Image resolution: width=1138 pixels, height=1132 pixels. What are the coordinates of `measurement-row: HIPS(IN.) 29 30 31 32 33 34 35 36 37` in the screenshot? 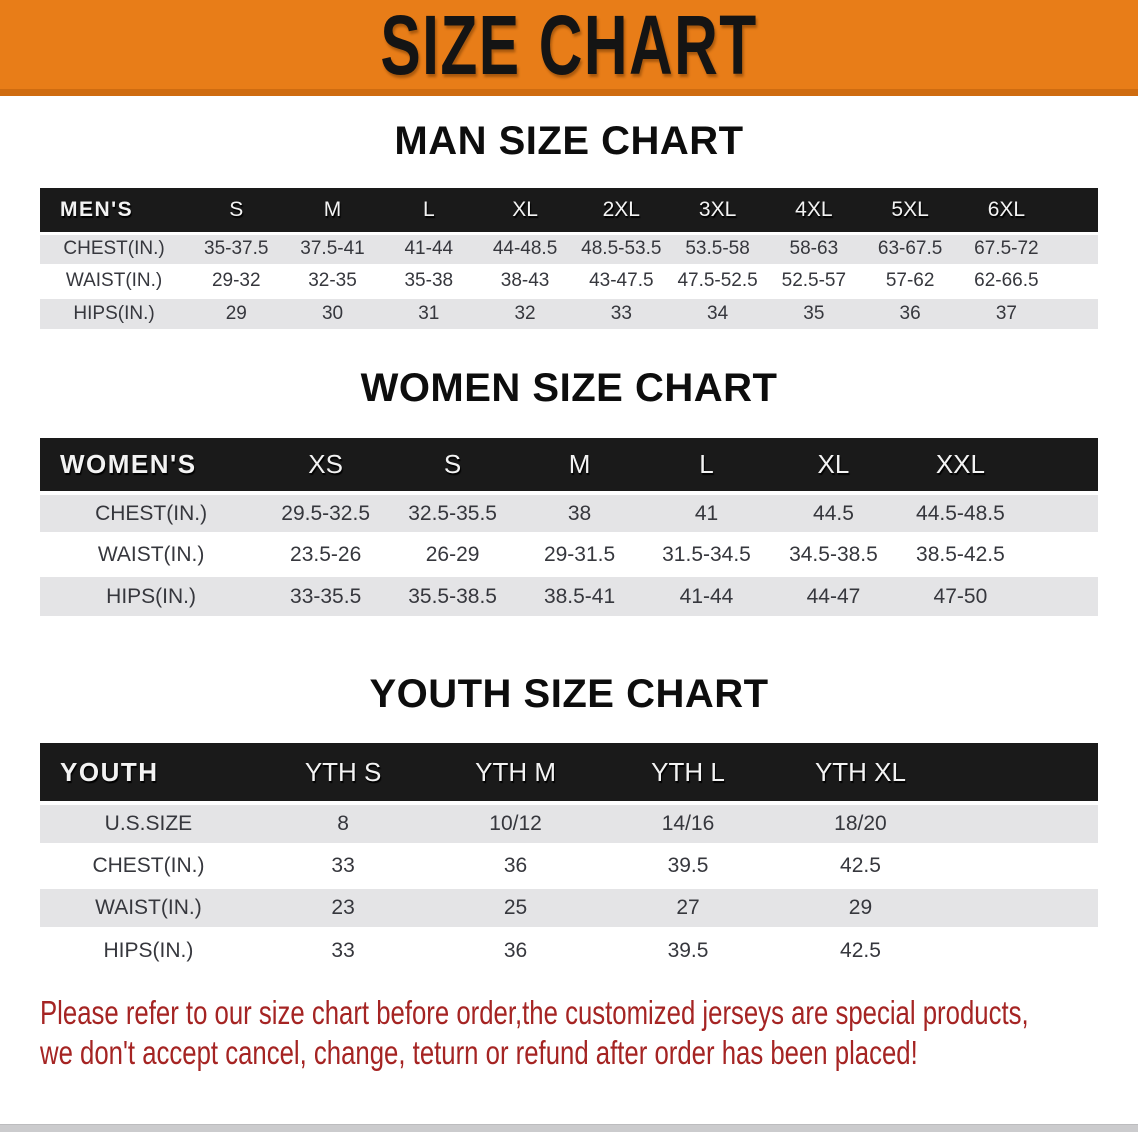 It's located at (569, 313).